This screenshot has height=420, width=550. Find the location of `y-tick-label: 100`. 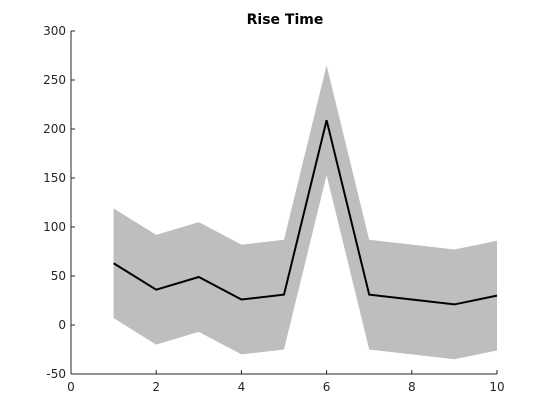

y-tick-label: 100 is located at coordinates (54, 227).